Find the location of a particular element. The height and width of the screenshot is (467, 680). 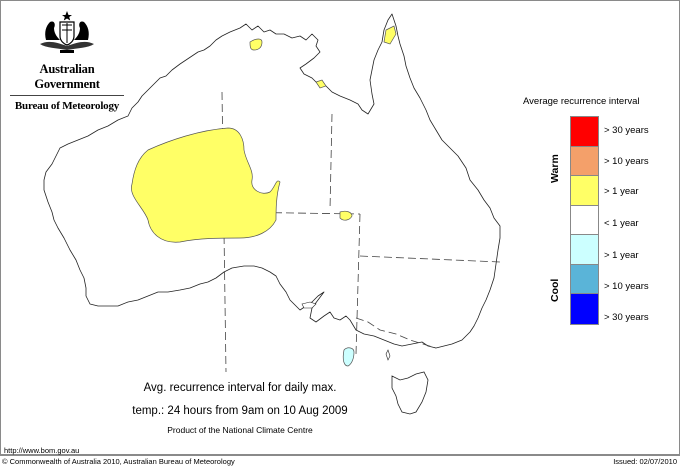

legend-group-warm: Warm is located at coordinates (555, 168).